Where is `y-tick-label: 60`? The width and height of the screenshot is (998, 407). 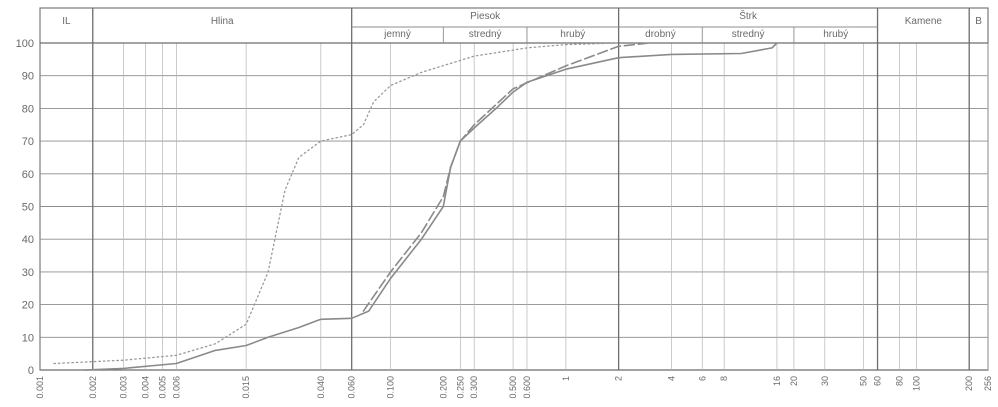
y-tick-label: 60 is located at coordinates (28, 175).